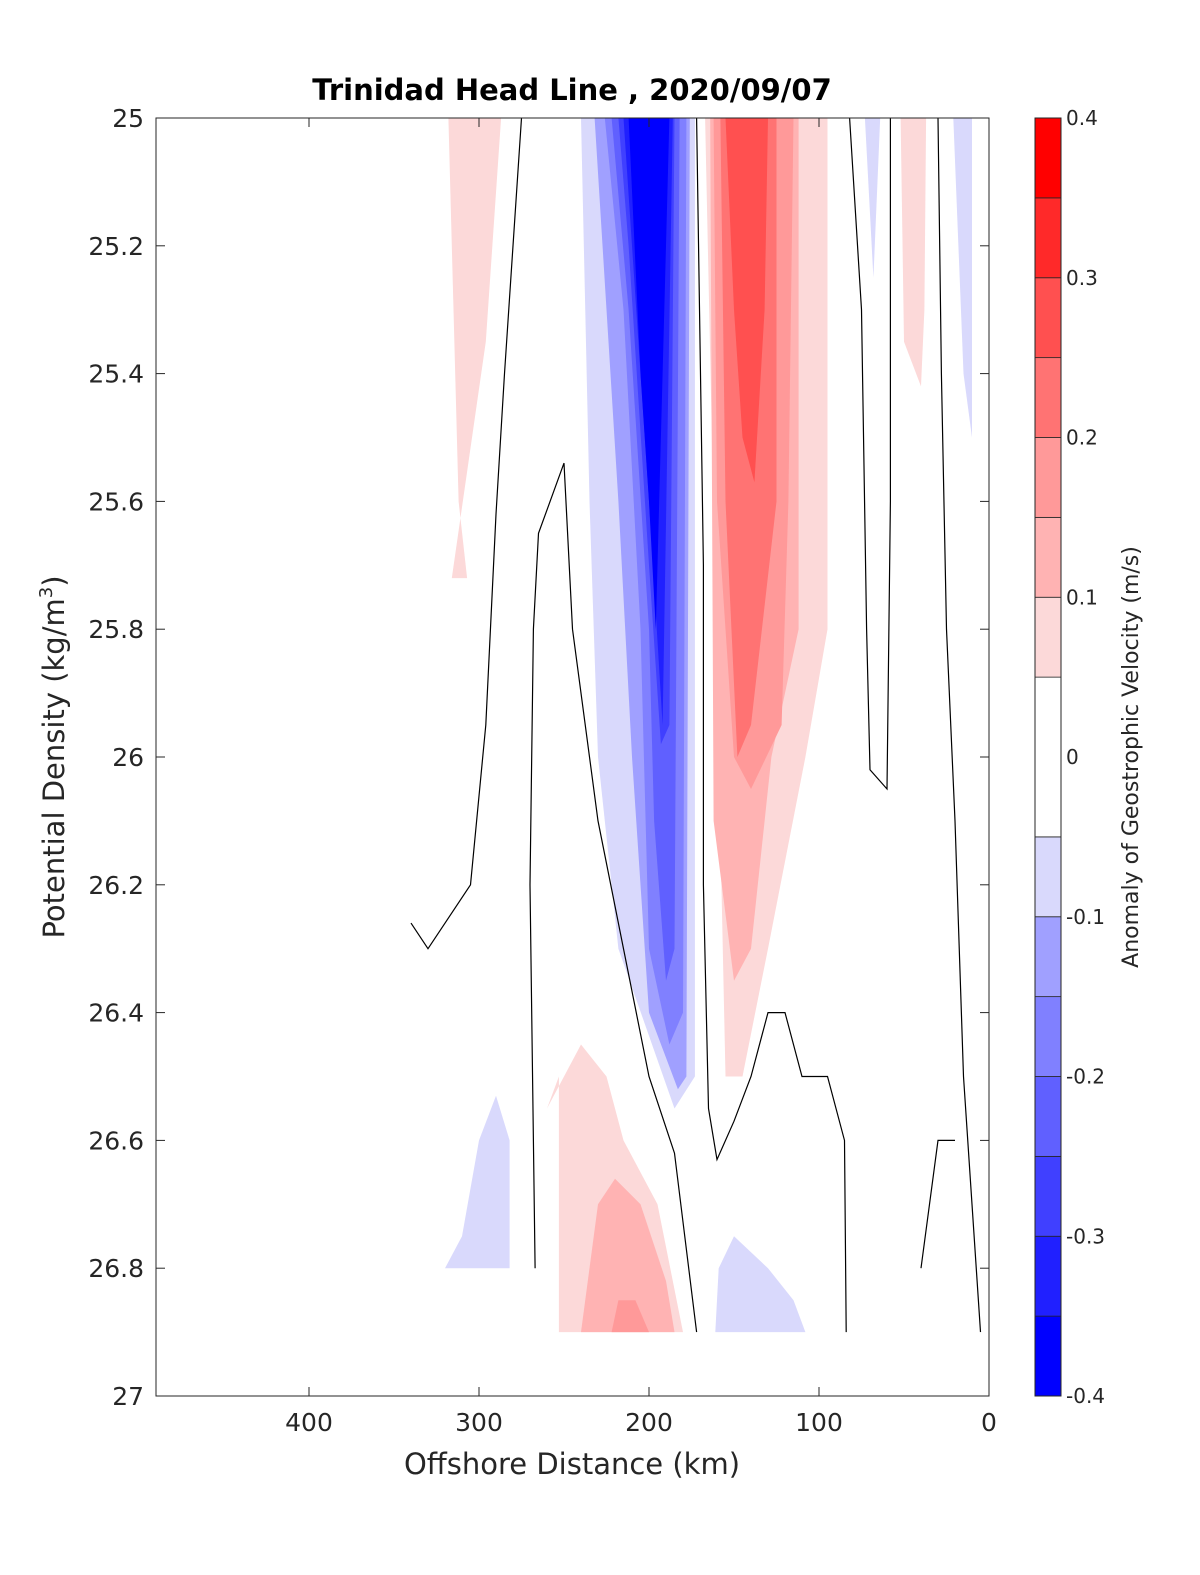 The width and height of the screenshot is (1200, 1575). Describe the element at coordinates (116, 1013) in the screenshot. I see `y-tick-label: 26.4` at that location.